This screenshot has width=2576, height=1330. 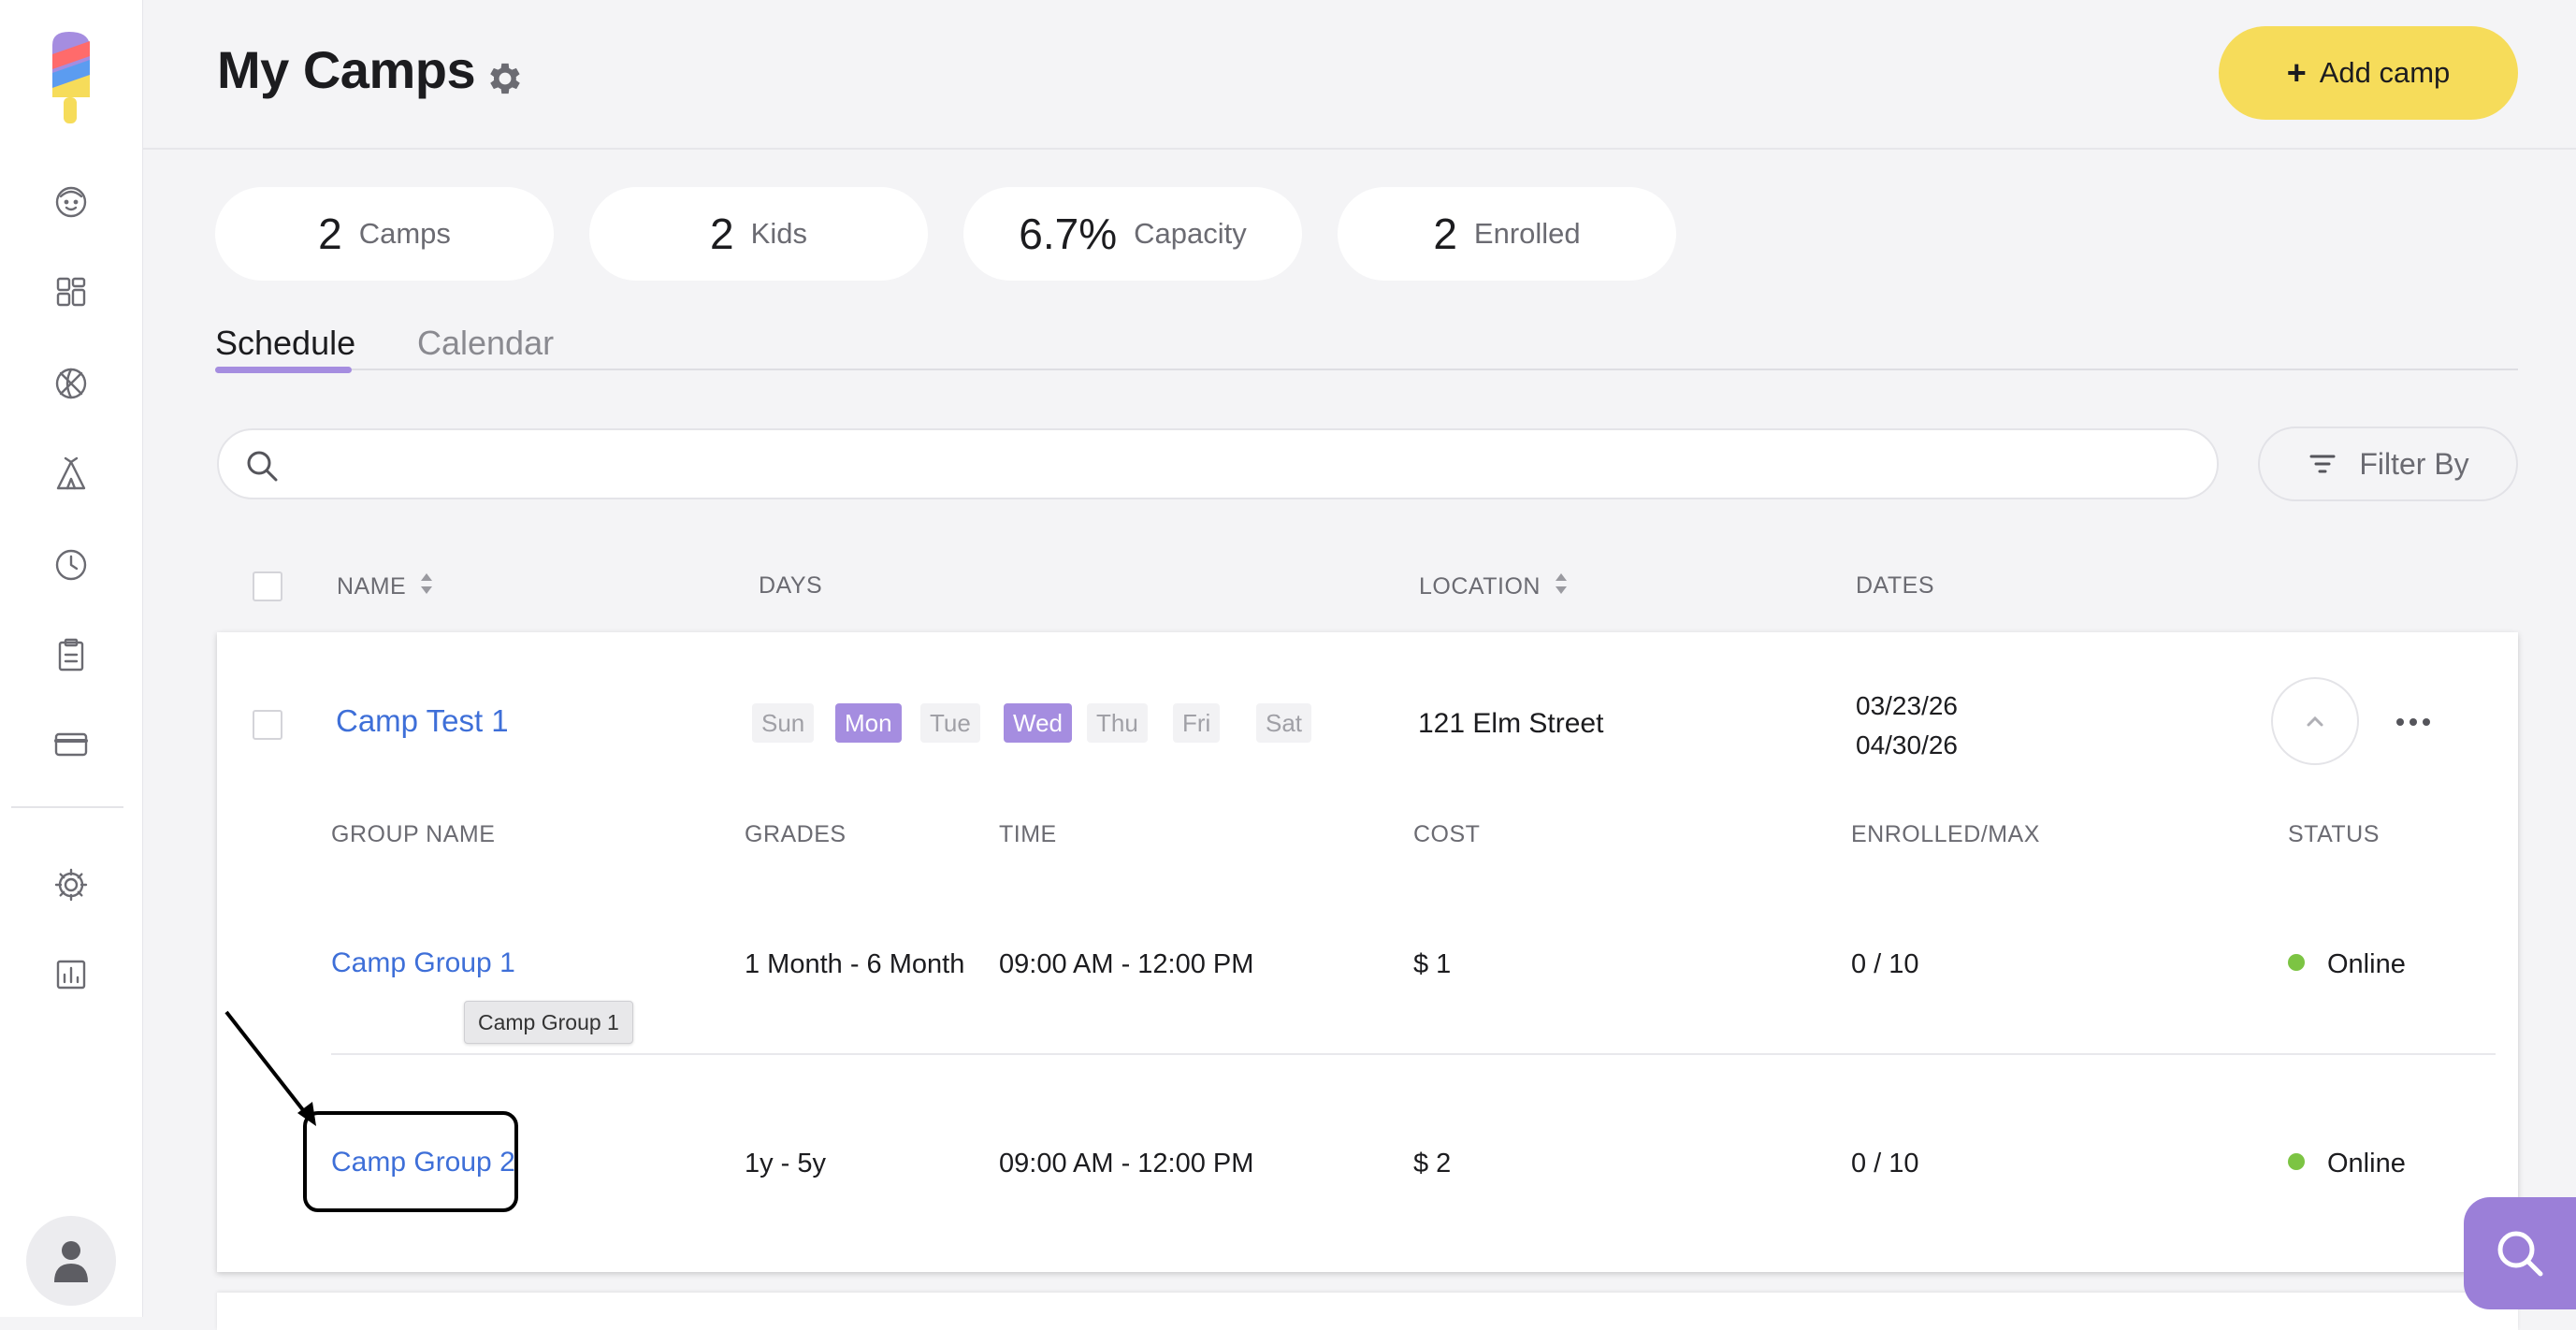 I want to click on day-wed: Wed, so click(x=1038, y=723).